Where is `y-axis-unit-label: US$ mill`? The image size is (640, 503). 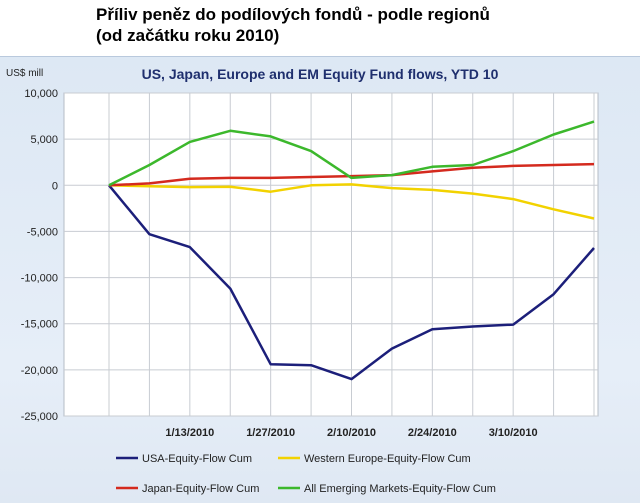
y-axis-unit-label: US$ mill is located at coordinates (24, 73).